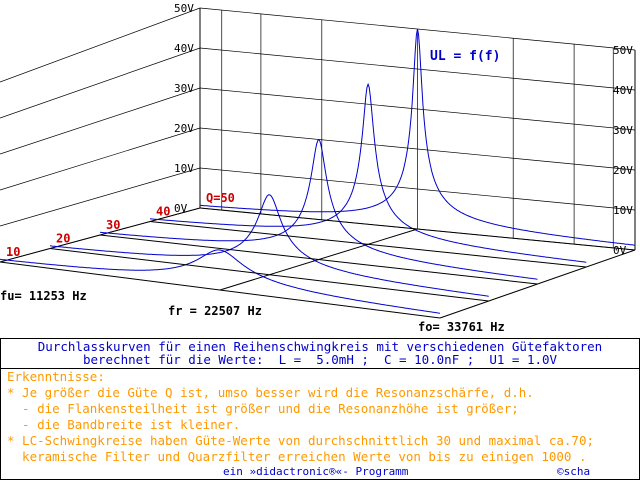 This screenshot has height=480, width=640. What do you see at coordinates (623, 90) in the screenshot?
I see `y-tick-label: 40V` at bounding box center [623, 90].